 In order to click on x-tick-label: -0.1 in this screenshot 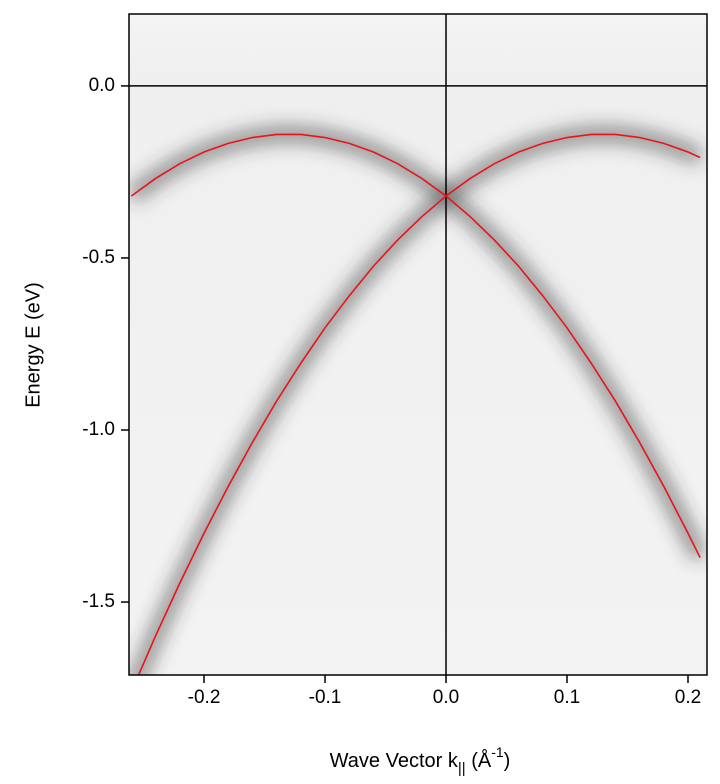, I will do `click(325, 697)`.